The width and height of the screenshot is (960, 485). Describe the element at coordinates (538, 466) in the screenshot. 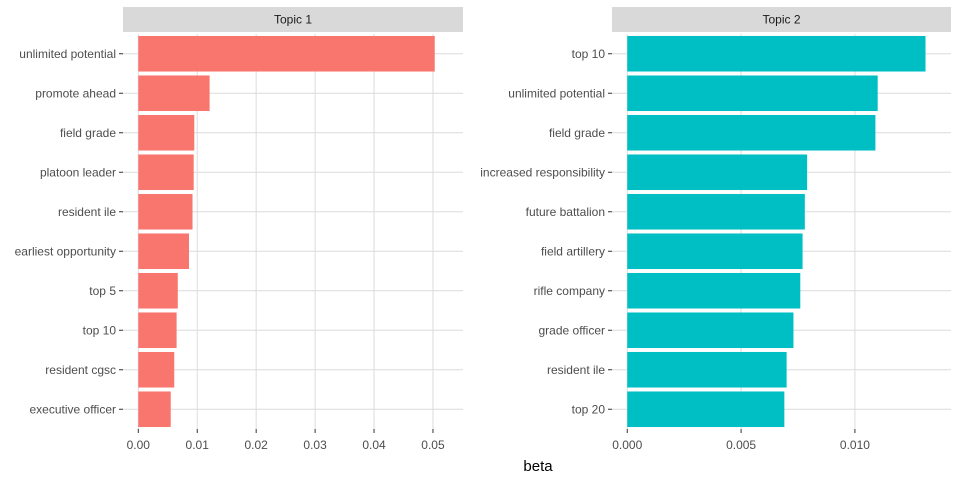

I see `x-axis-title: beta` at that location.